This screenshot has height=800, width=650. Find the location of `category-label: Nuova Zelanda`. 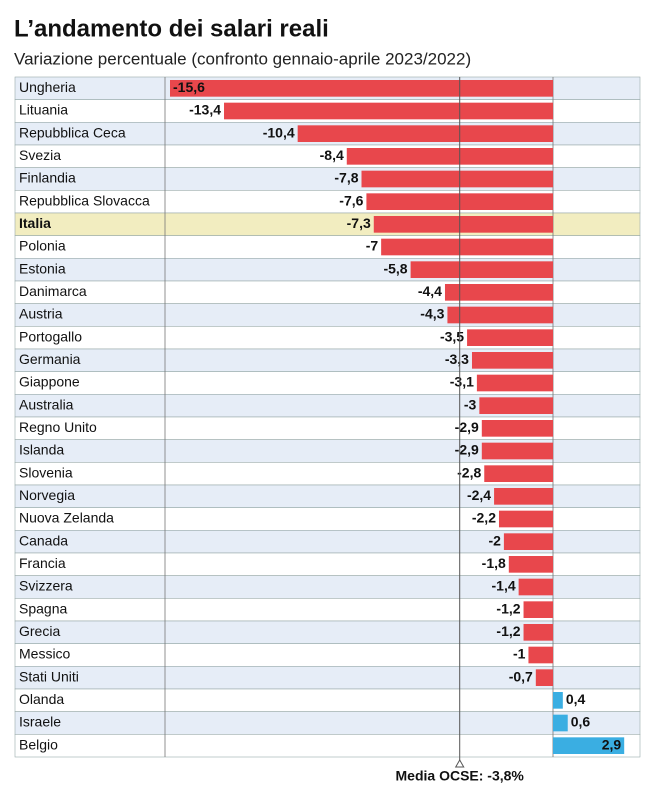

category-label: Nuova Zelanda is located at coordinates (66, 518).